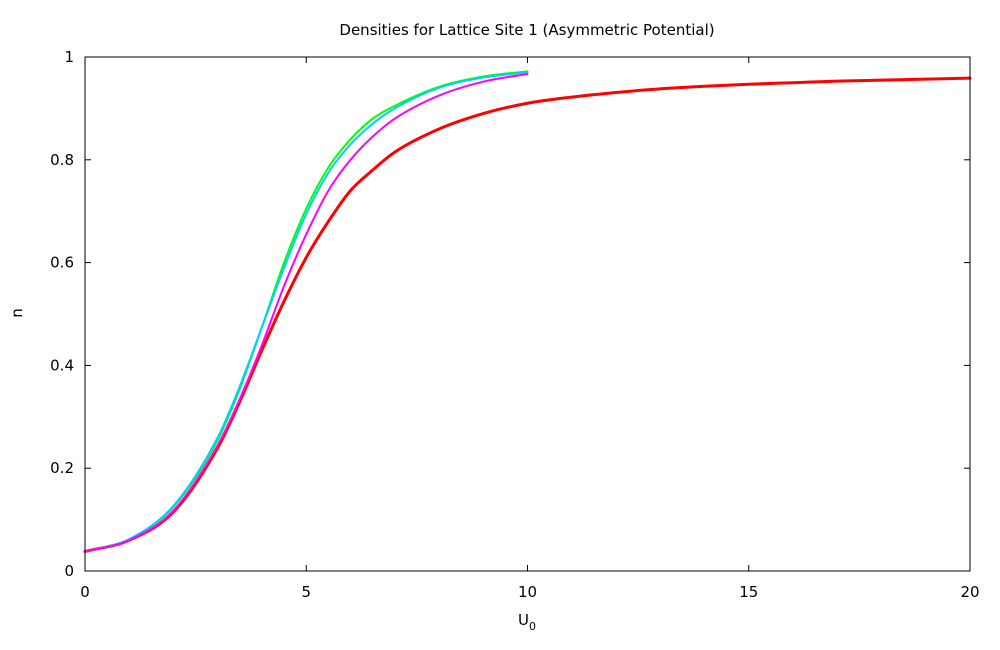 This screenshot has width=1000, height=650. What do you see at coordinates (523, 620) in the screenshot?
I see `x-axis-label-base: U` at bounding box center [523, 620].